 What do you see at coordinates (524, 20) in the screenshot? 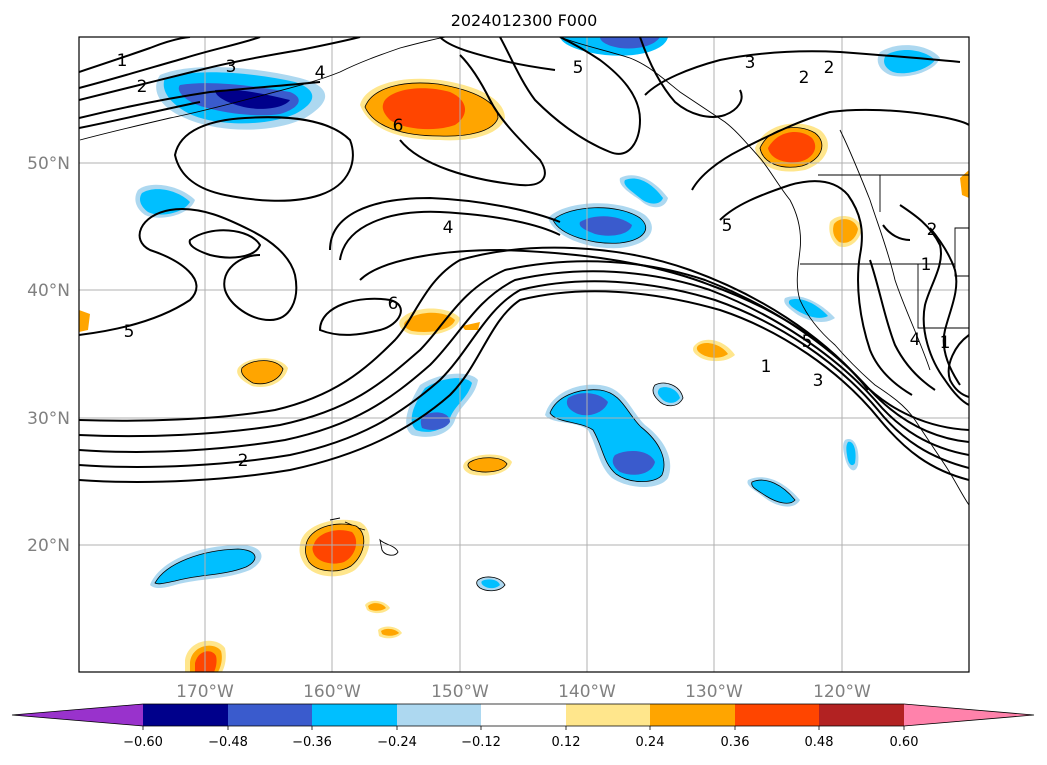
I see `map-title: 2024012300 F000` at bounding box center [524, 20].